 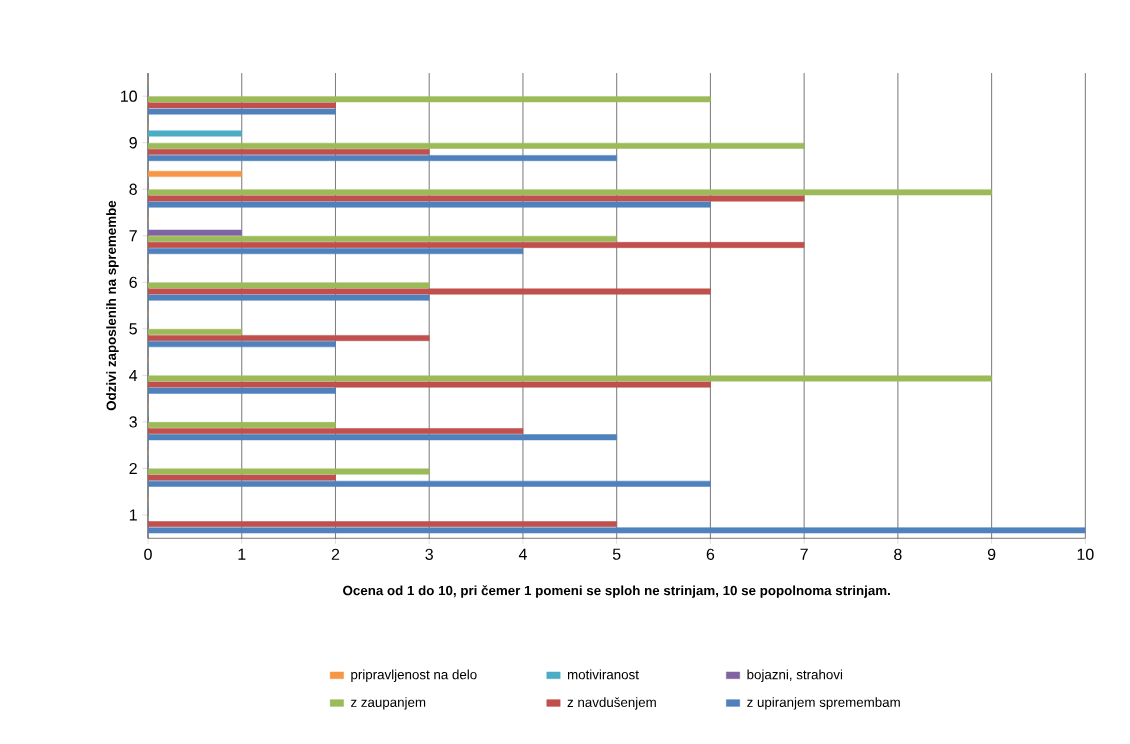 I want to click on x-tick-label: 4, so click(x=522, y=554).